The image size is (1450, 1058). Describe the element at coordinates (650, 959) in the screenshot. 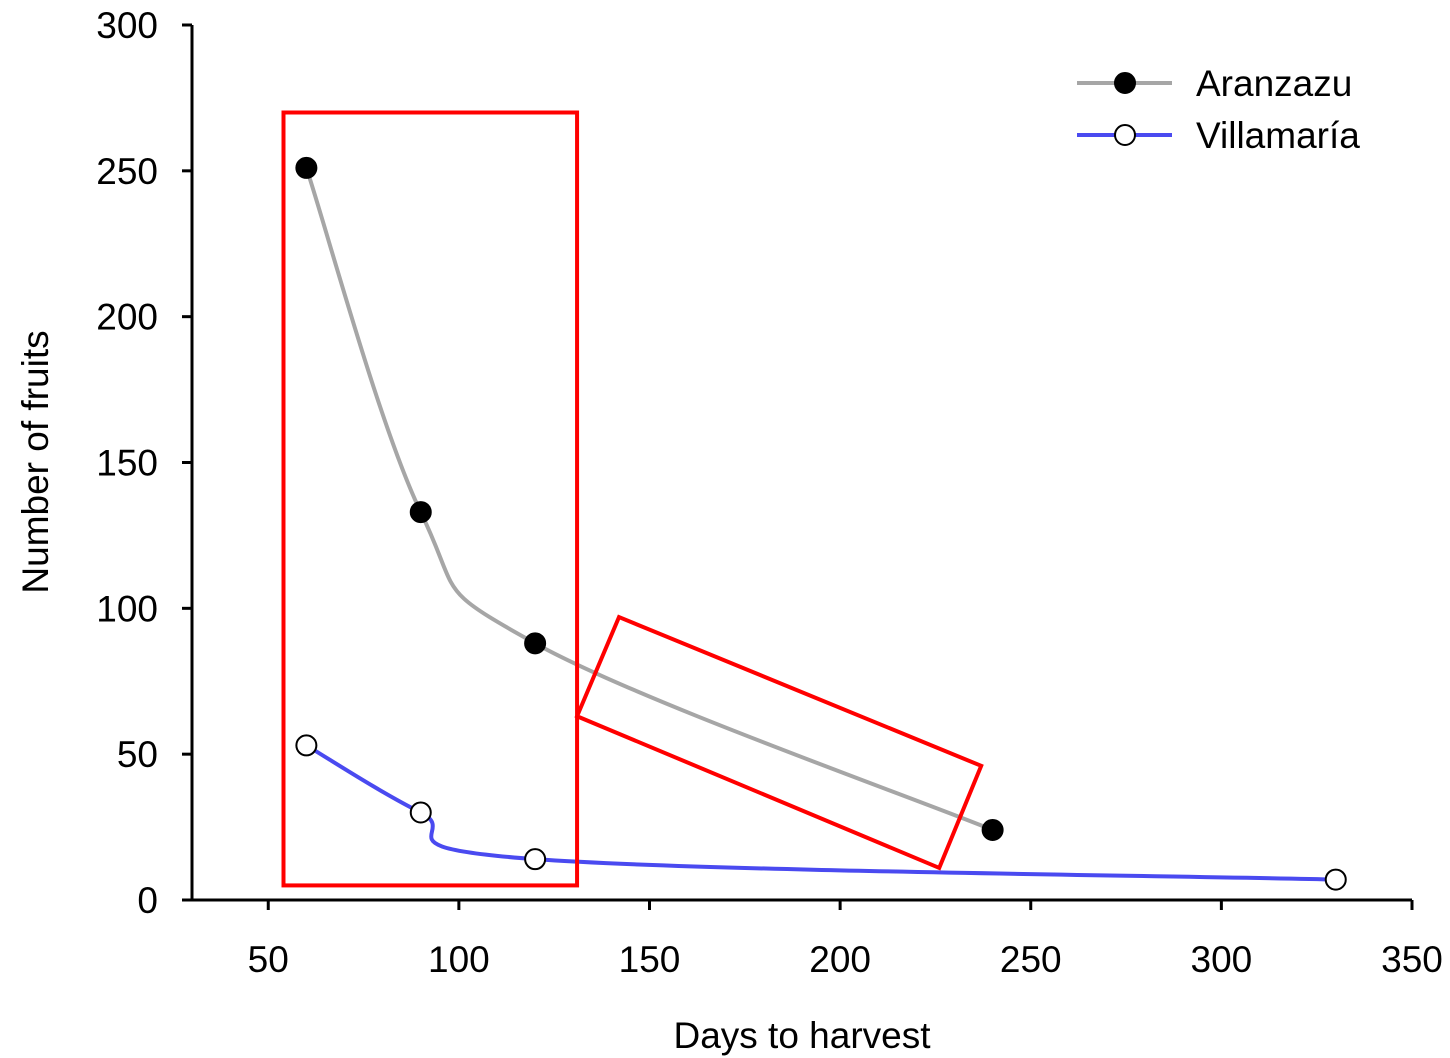

I see `x-tick-label: 150` at that location.